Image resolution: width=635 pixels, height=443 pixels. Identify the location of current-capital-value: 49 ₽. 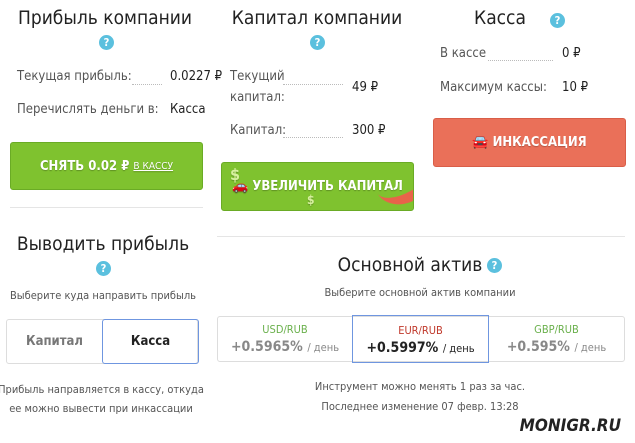
(365, 87).